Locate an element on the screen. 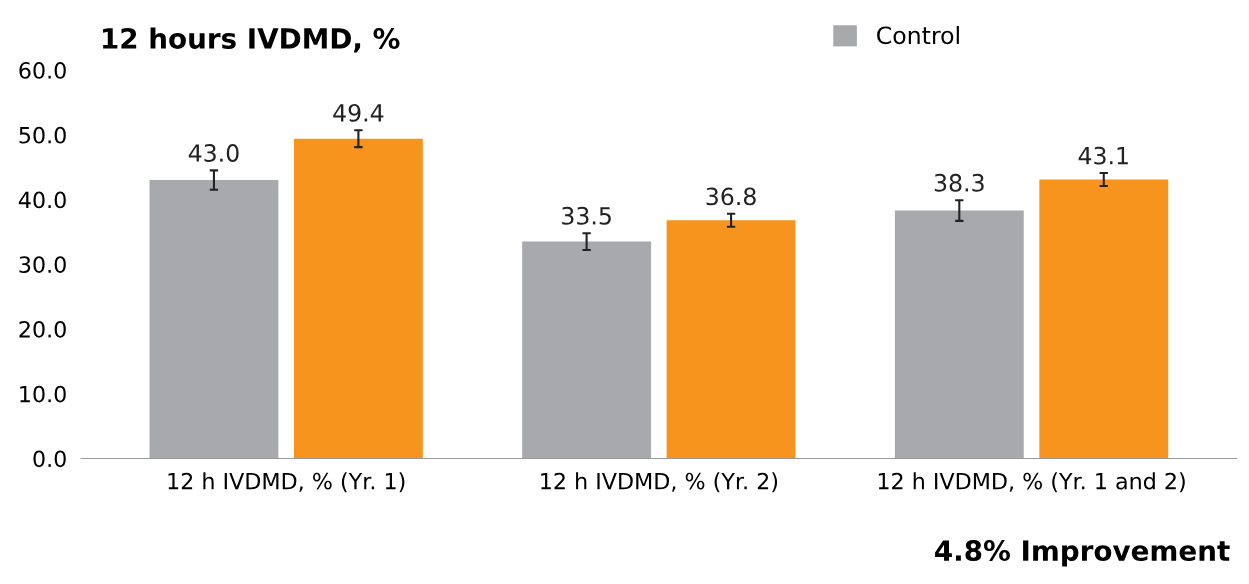 The image size is (1249, 584). y-tick-label: 30.0 is located at coordinates (42, 265).